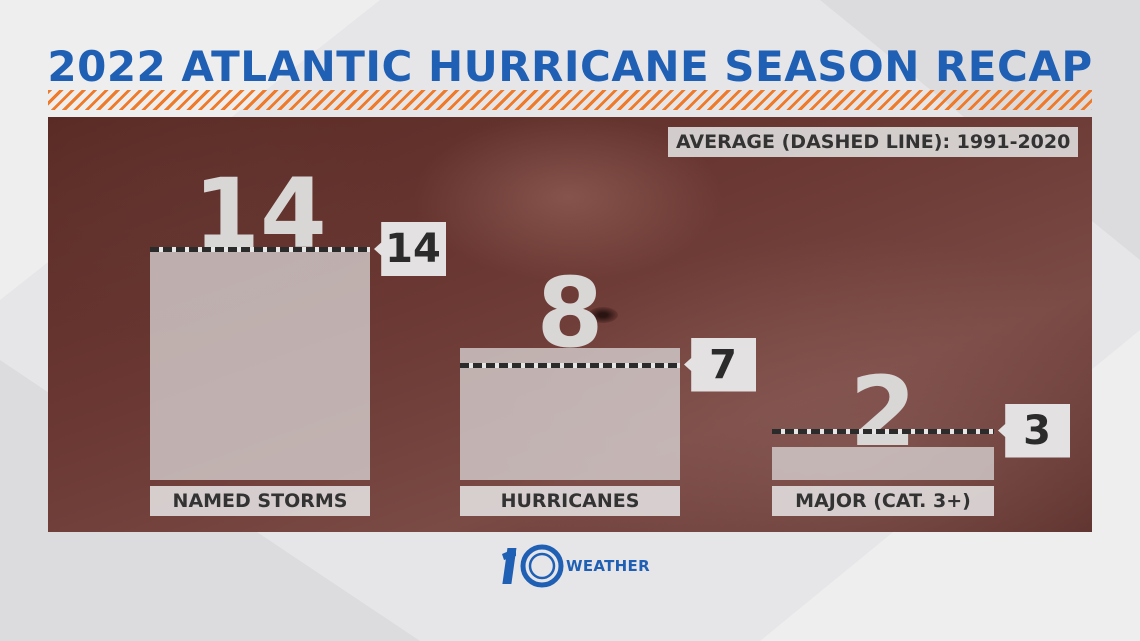 Image resolution: width=1140 pixels, height=641 pixels. What do you see at coordinates (260, 214) in the screenshot?
I see `value-label-1: 14` at bounding box center [260, 214].